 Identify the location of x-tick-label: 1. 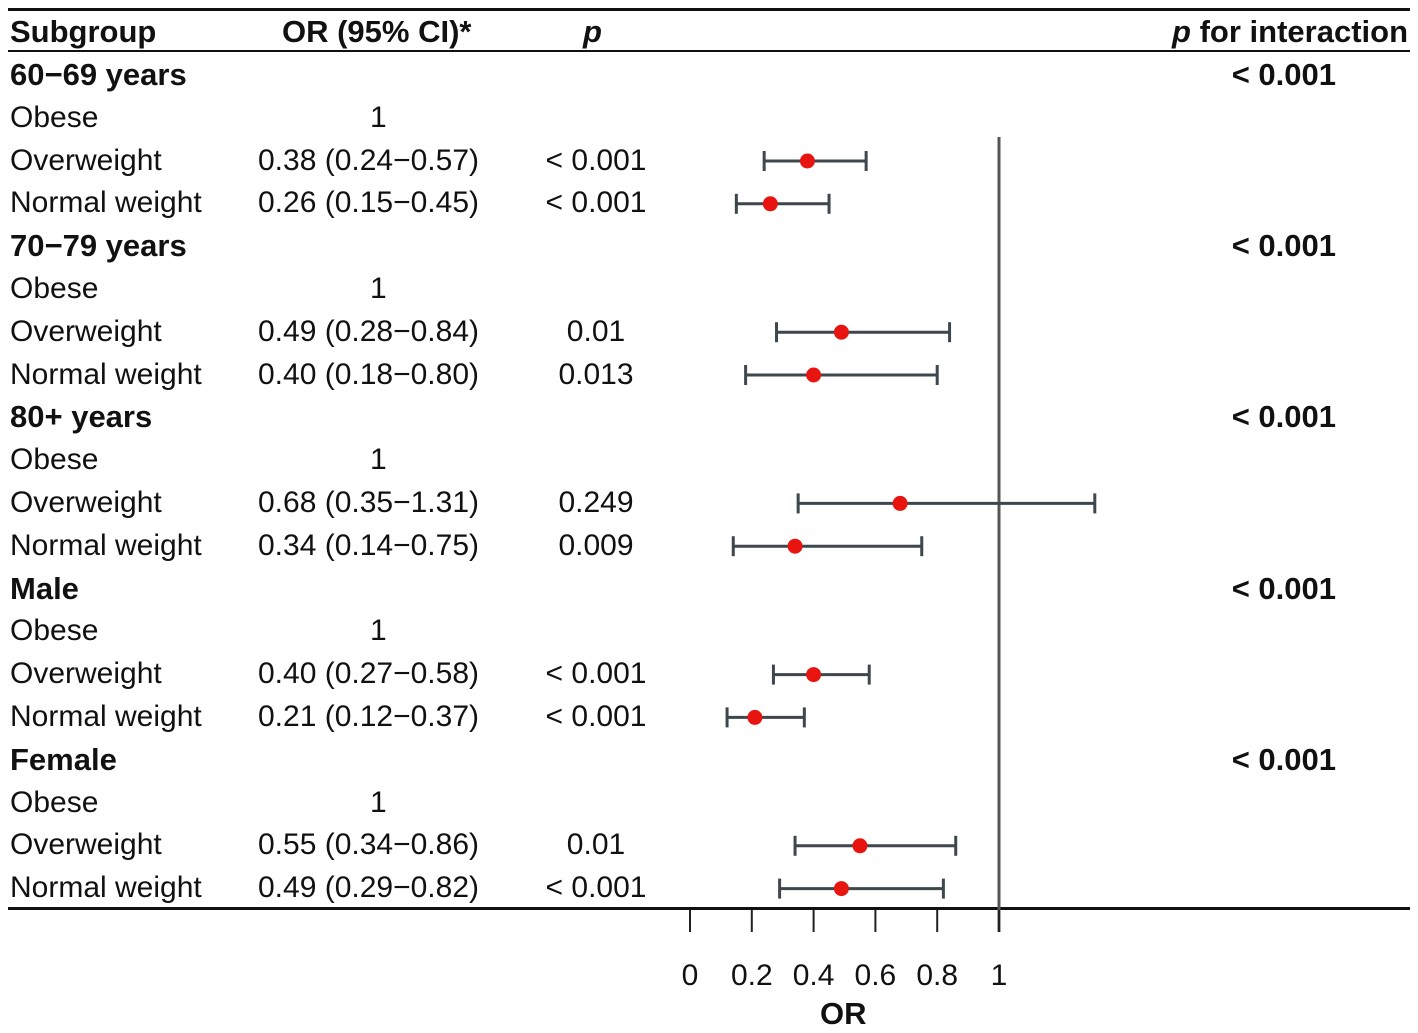
(999, 975).